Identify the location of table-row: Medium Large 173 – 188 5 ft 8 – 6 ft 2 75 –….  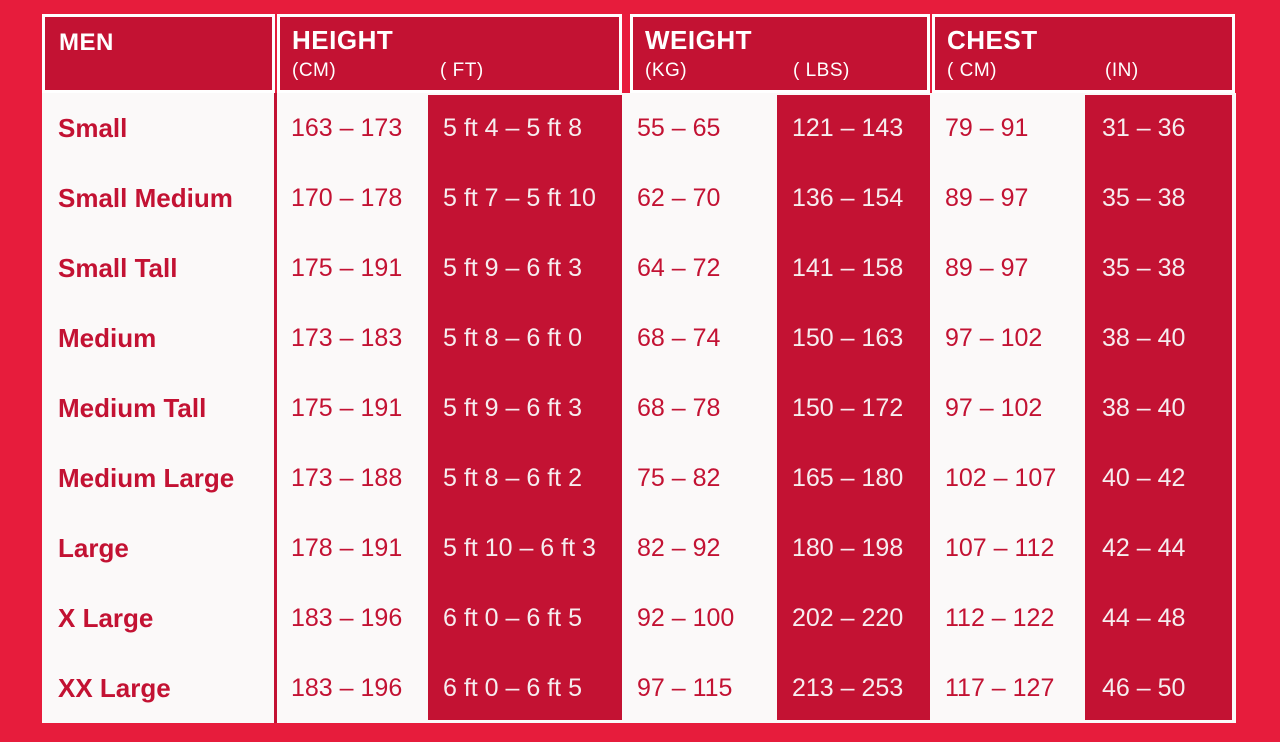
(639, 478).